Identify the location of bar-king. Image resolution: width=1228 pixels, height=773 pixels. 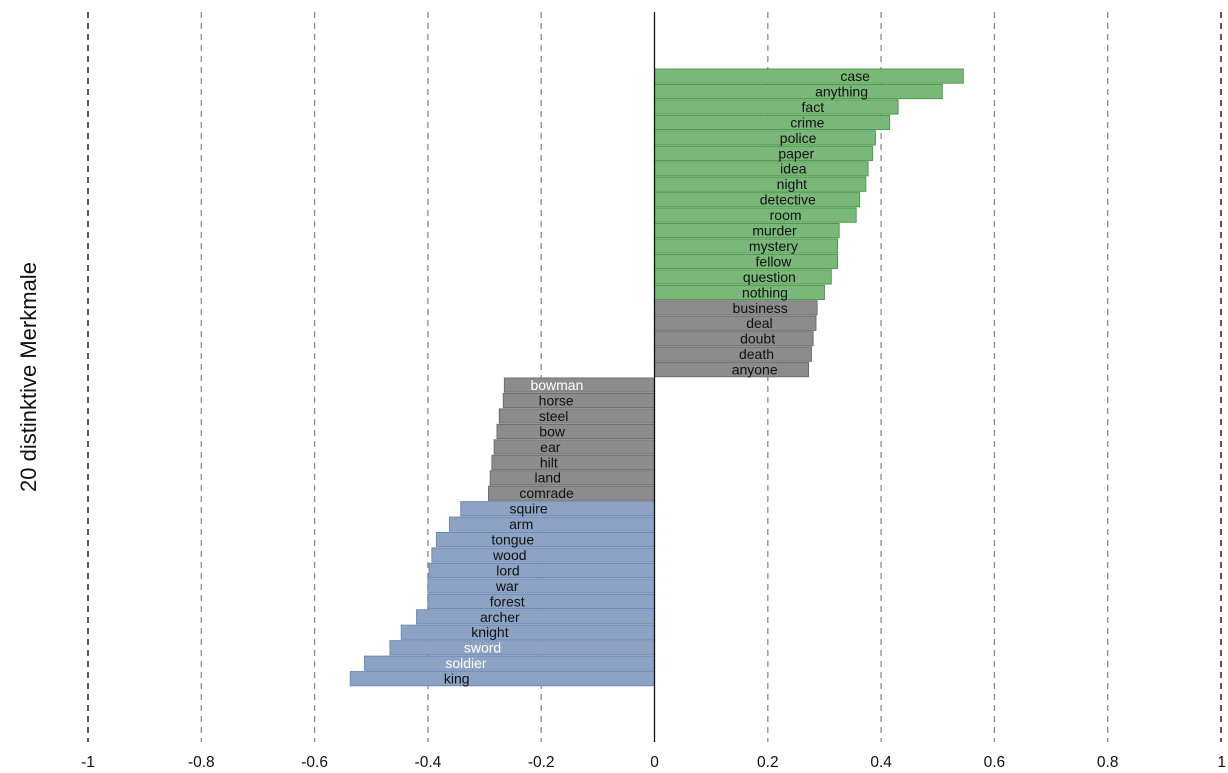
(502, 679).